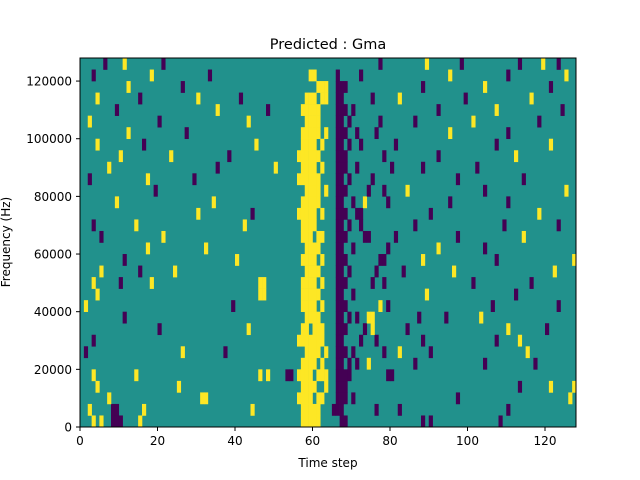  I want to click on y-tick-label: 40000, so click(53, 312).